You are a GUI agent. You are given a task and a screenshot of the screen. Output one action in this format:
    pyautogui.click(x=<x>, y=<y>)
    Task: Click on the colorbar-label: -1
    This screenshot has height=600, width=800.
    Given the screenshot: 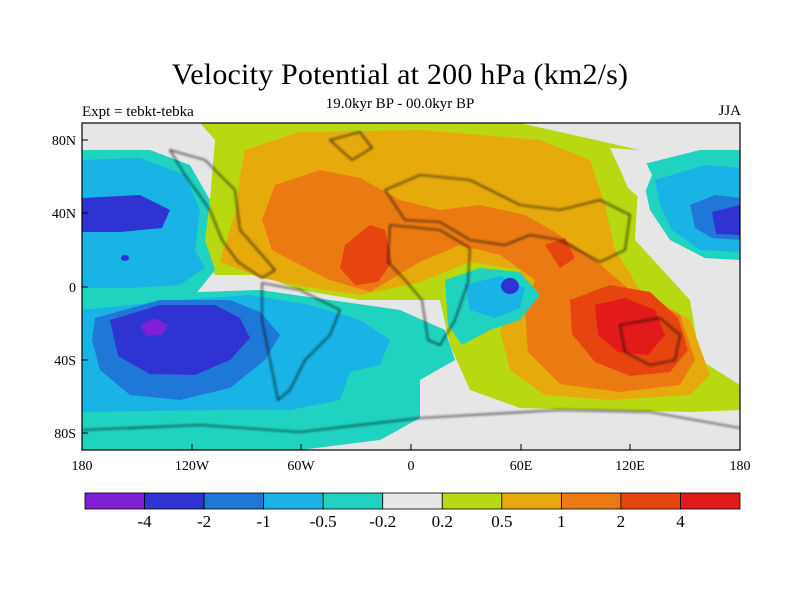 What is the action you would take?
    pyautogui.click(x=264, y=521)
    